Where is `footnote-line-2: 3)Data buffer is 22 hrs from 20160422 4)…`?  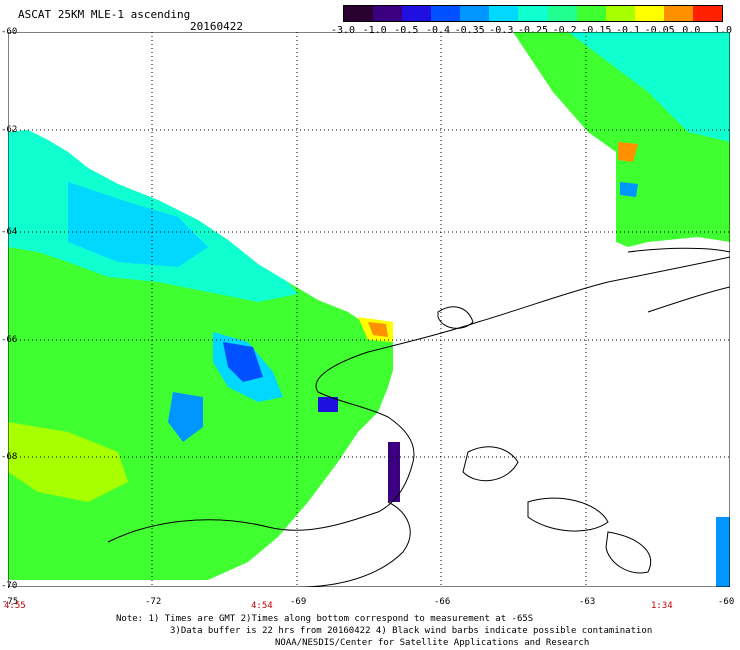 footnote-line-2: 3)Data buffer is 22 hrs from 20160422 4)… is located at coordinates (411, 631).